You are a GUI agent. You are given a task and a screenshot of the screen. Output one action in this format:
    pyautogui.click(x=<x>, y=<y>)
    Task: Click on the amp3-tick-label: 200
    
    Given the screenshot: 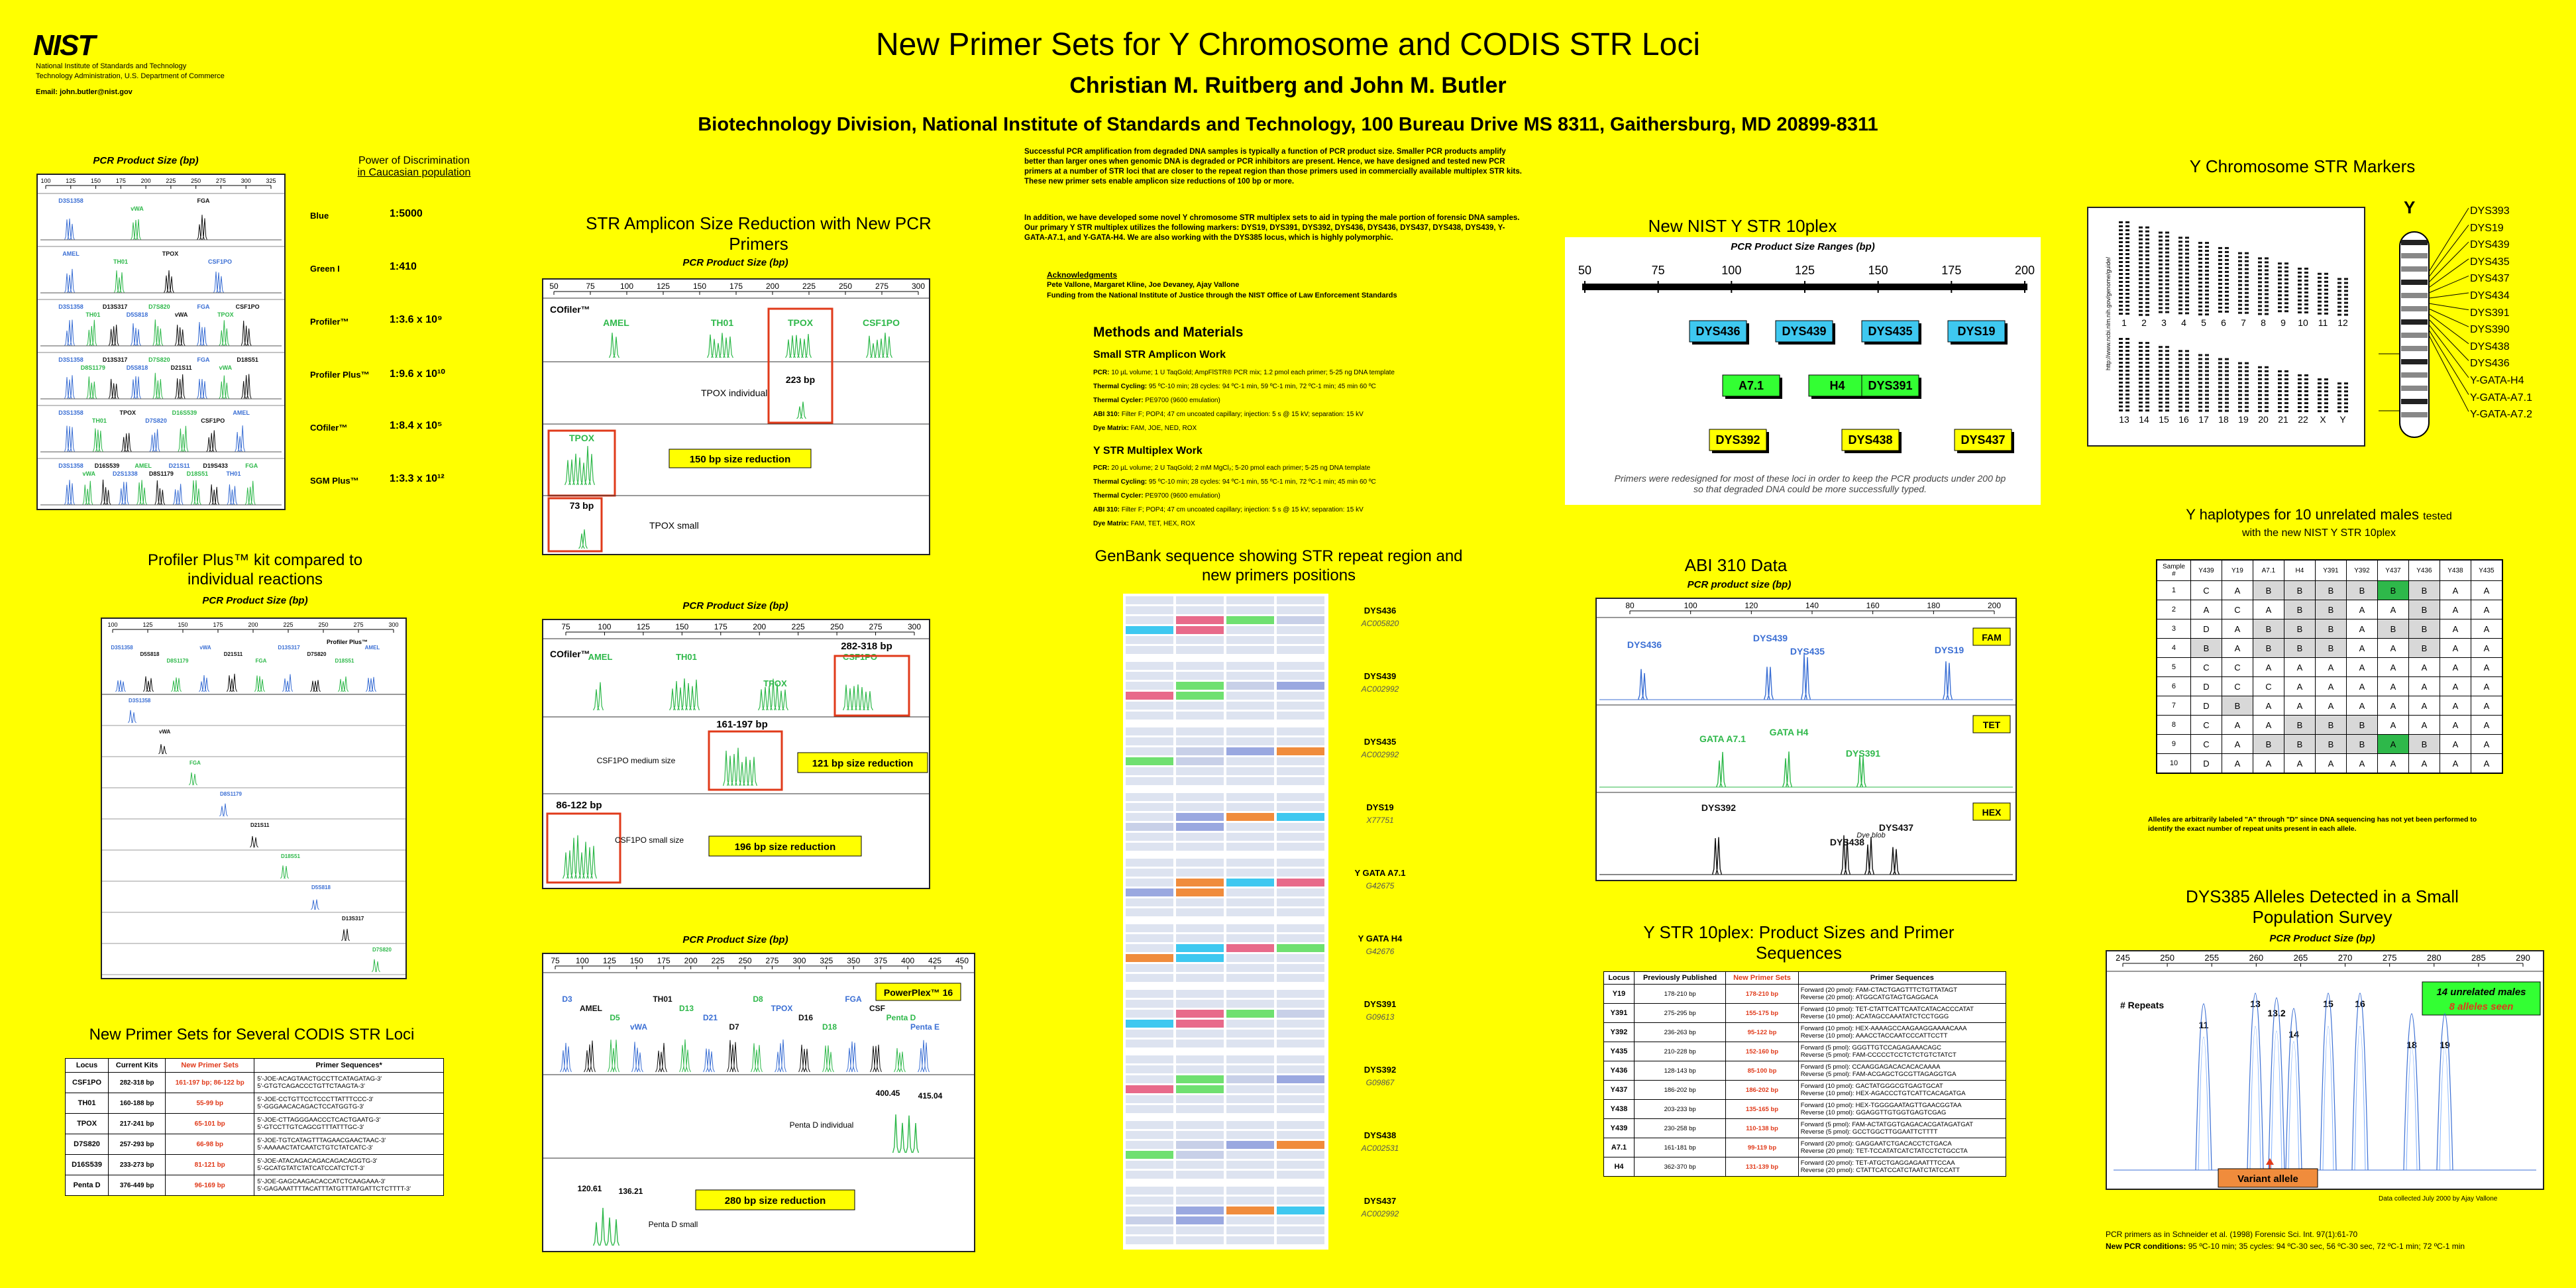 What is the action you would take?
    pyautogui.click(x=691, y=960)
    